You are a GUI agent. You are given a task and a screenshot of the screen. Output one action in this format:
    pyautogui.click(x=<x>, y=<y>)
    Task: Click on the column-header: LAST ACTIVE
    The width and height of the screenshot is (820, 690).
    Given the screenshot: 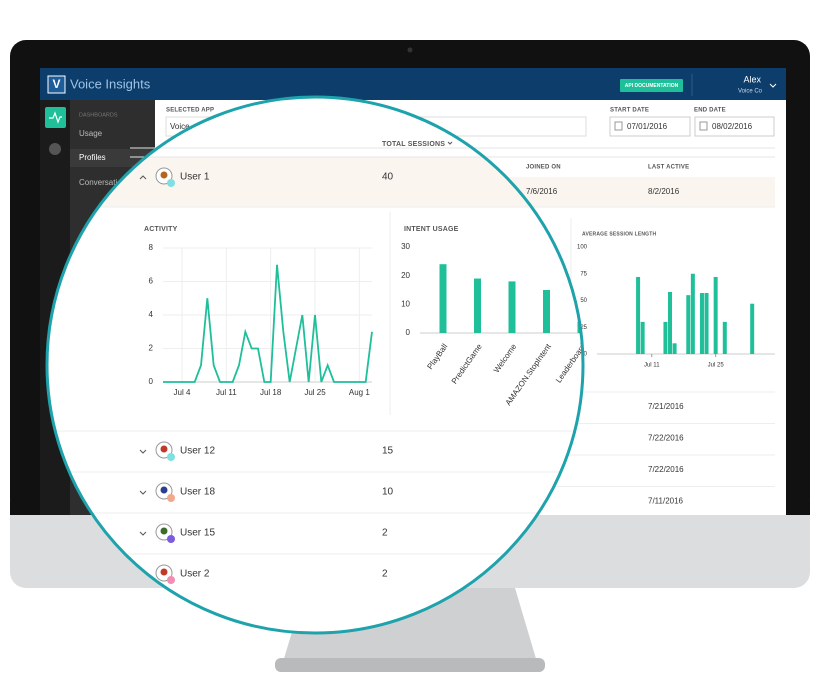 What is the action you would take?
    pyautogui.click(x=668, y=168)
    